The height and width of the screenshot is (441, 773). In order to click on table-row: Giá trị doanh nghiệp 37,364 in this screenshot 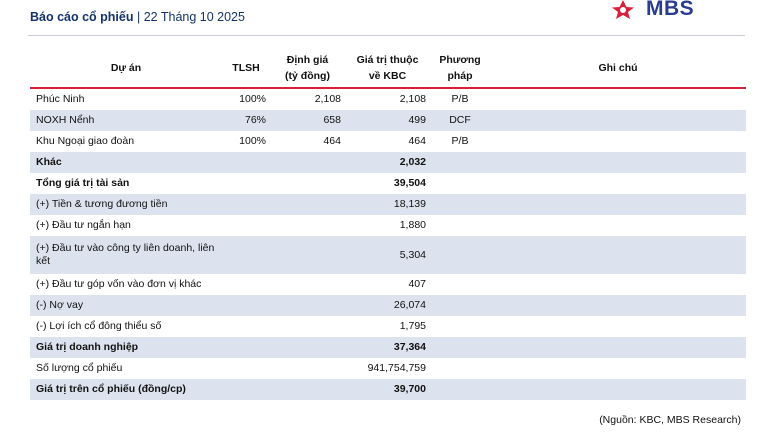, I will do `click(388, 347)`.